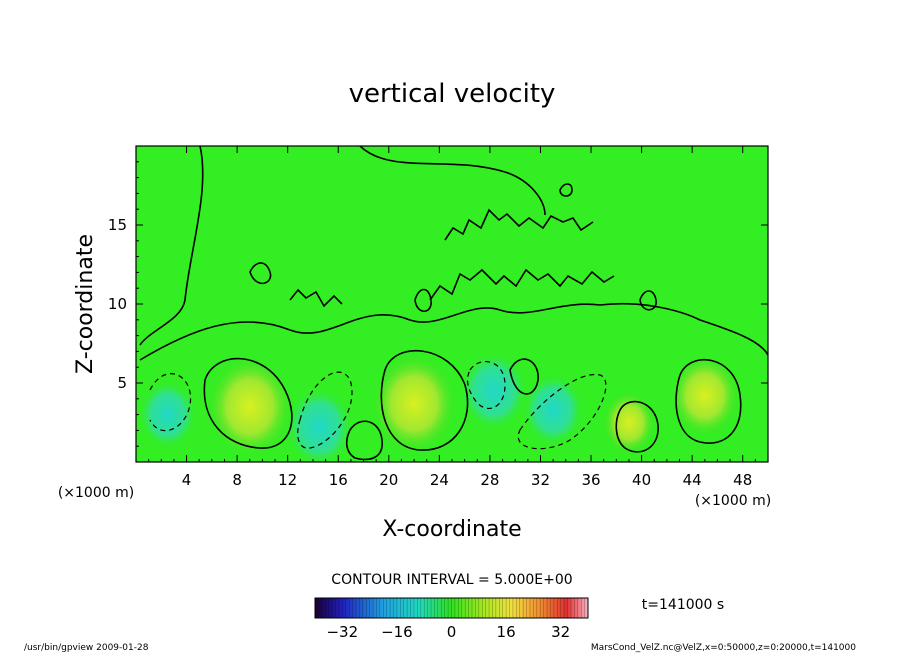  Describe the element at coordinates (452, 181) in the screenshot. I see `contour-zero-ridge` at that location.